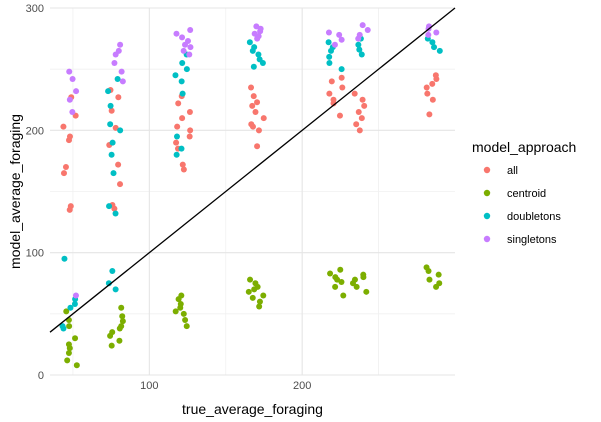 This screenshot has width=601, height=422. What do you see at coordinates (487, 239) in the screenshot?
I see `legend-key-singletons` at bounding box center [487, 239].